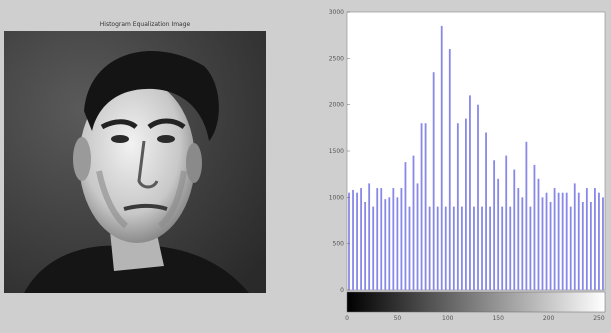  I want to click on x-tick-label: 200, so click(549, 318).